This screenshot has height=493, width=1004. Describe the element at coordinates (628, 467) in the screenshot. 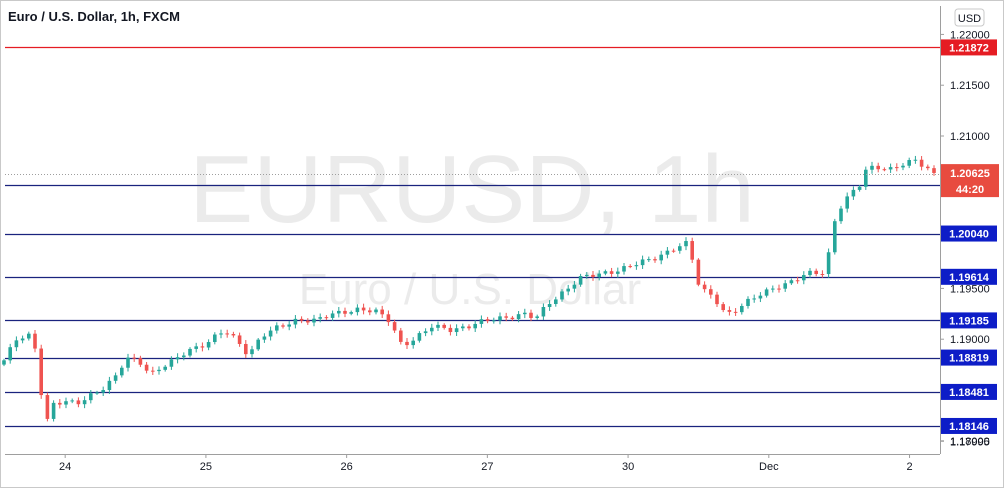

I see `time-tick-label: 30` at that location.